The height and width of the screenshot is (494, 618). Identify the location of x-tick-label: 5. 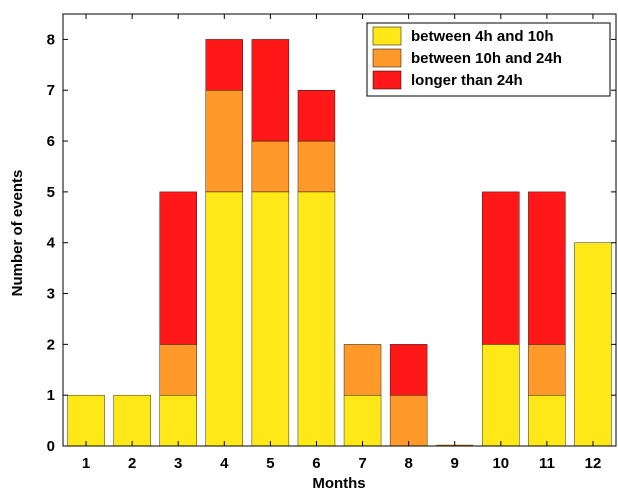
(270, 463).